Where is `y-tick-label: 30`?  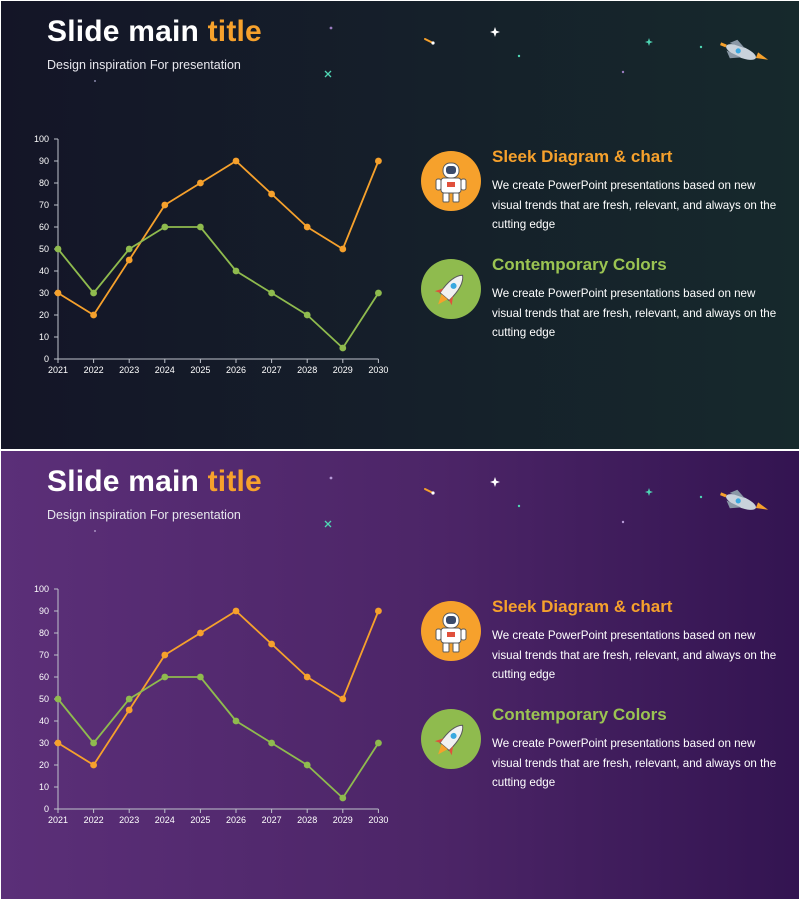 y-tick-label: 30 is located at coordinates (44, 293).